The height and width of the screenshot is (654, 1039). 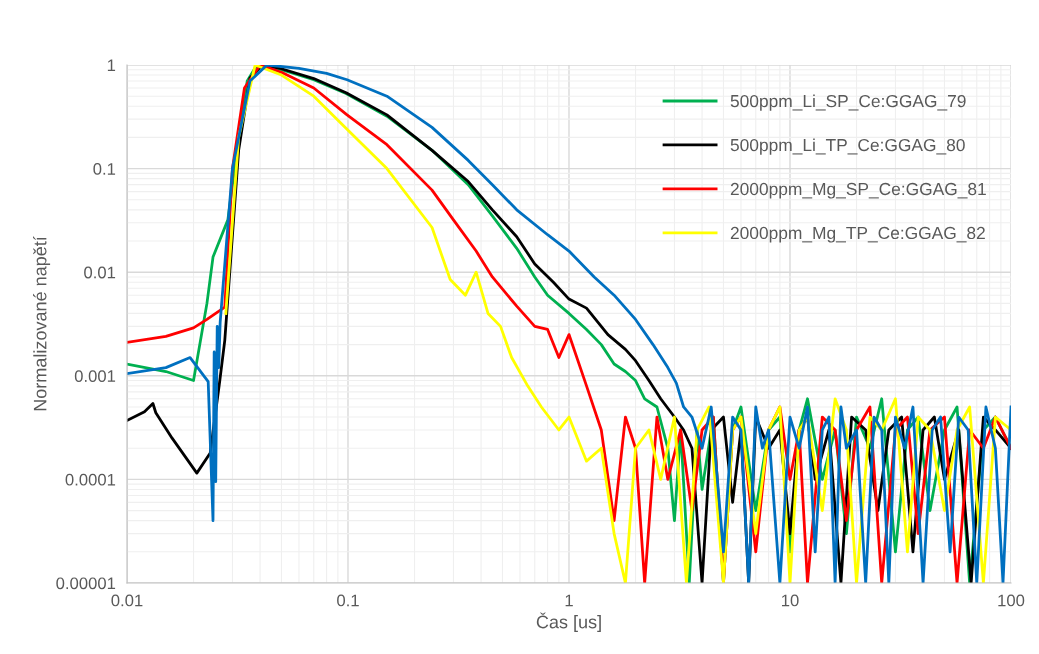 What do you see at coordinates (95, 376) in the screenshot?
I see `y-tick-label: 0.001` at bounding box center [95, 376].